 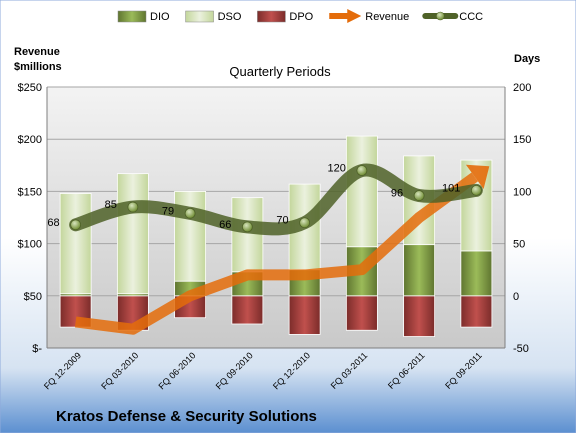 I want to click on company-name: Kratos Defense & Security Solutions, so click(x=186, y=416).